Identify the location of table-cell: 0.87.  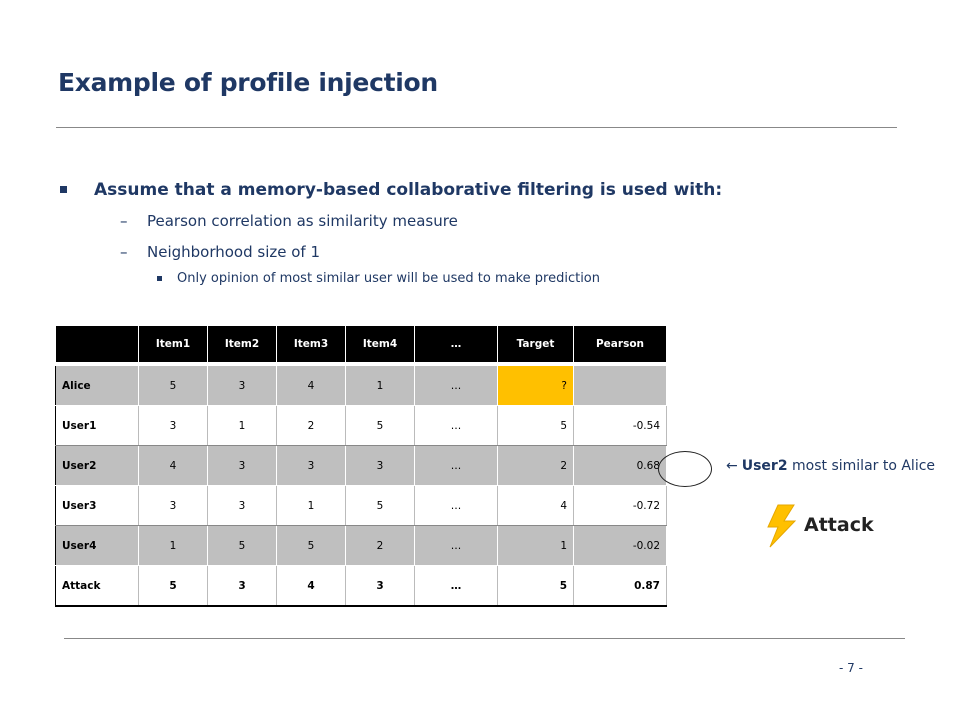
(620, 586).